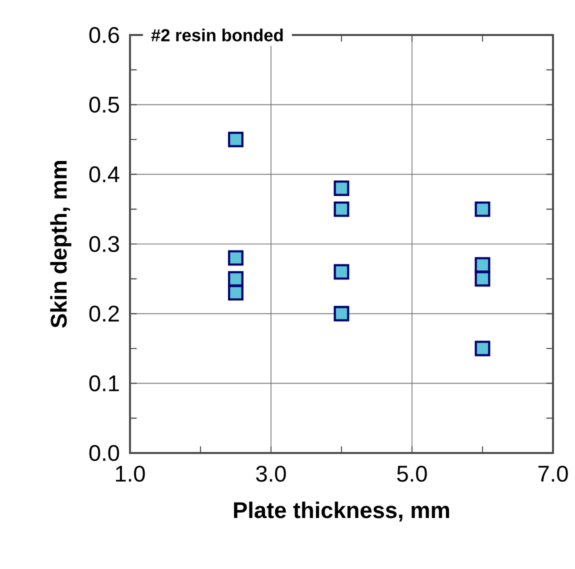 The image size is (575, 569). Describe the element at coordinates (130, 474) in the screenshot. I see `x-tick-label: 1.0` at that location.